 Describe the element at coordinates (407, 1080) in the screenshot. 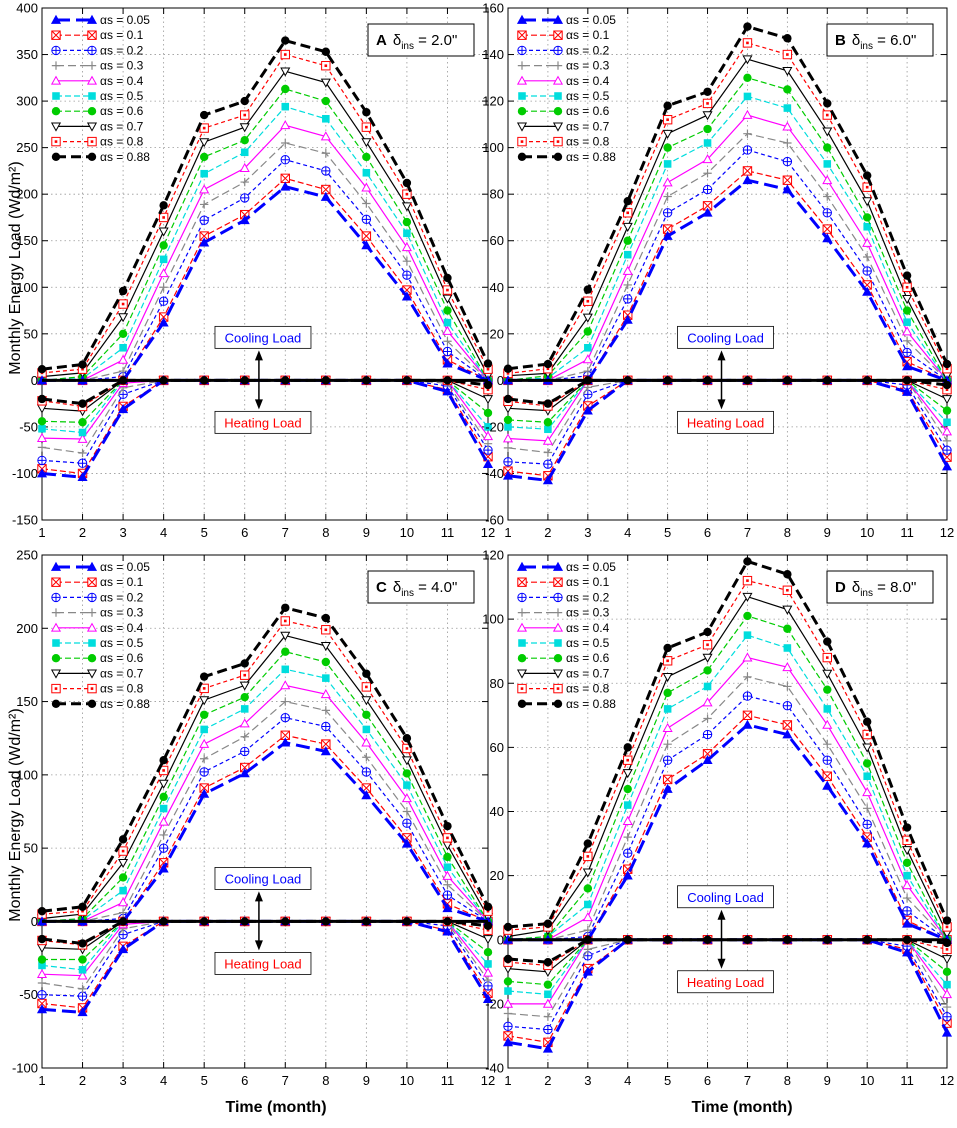

I see `x-tick-label: 10` at that location.